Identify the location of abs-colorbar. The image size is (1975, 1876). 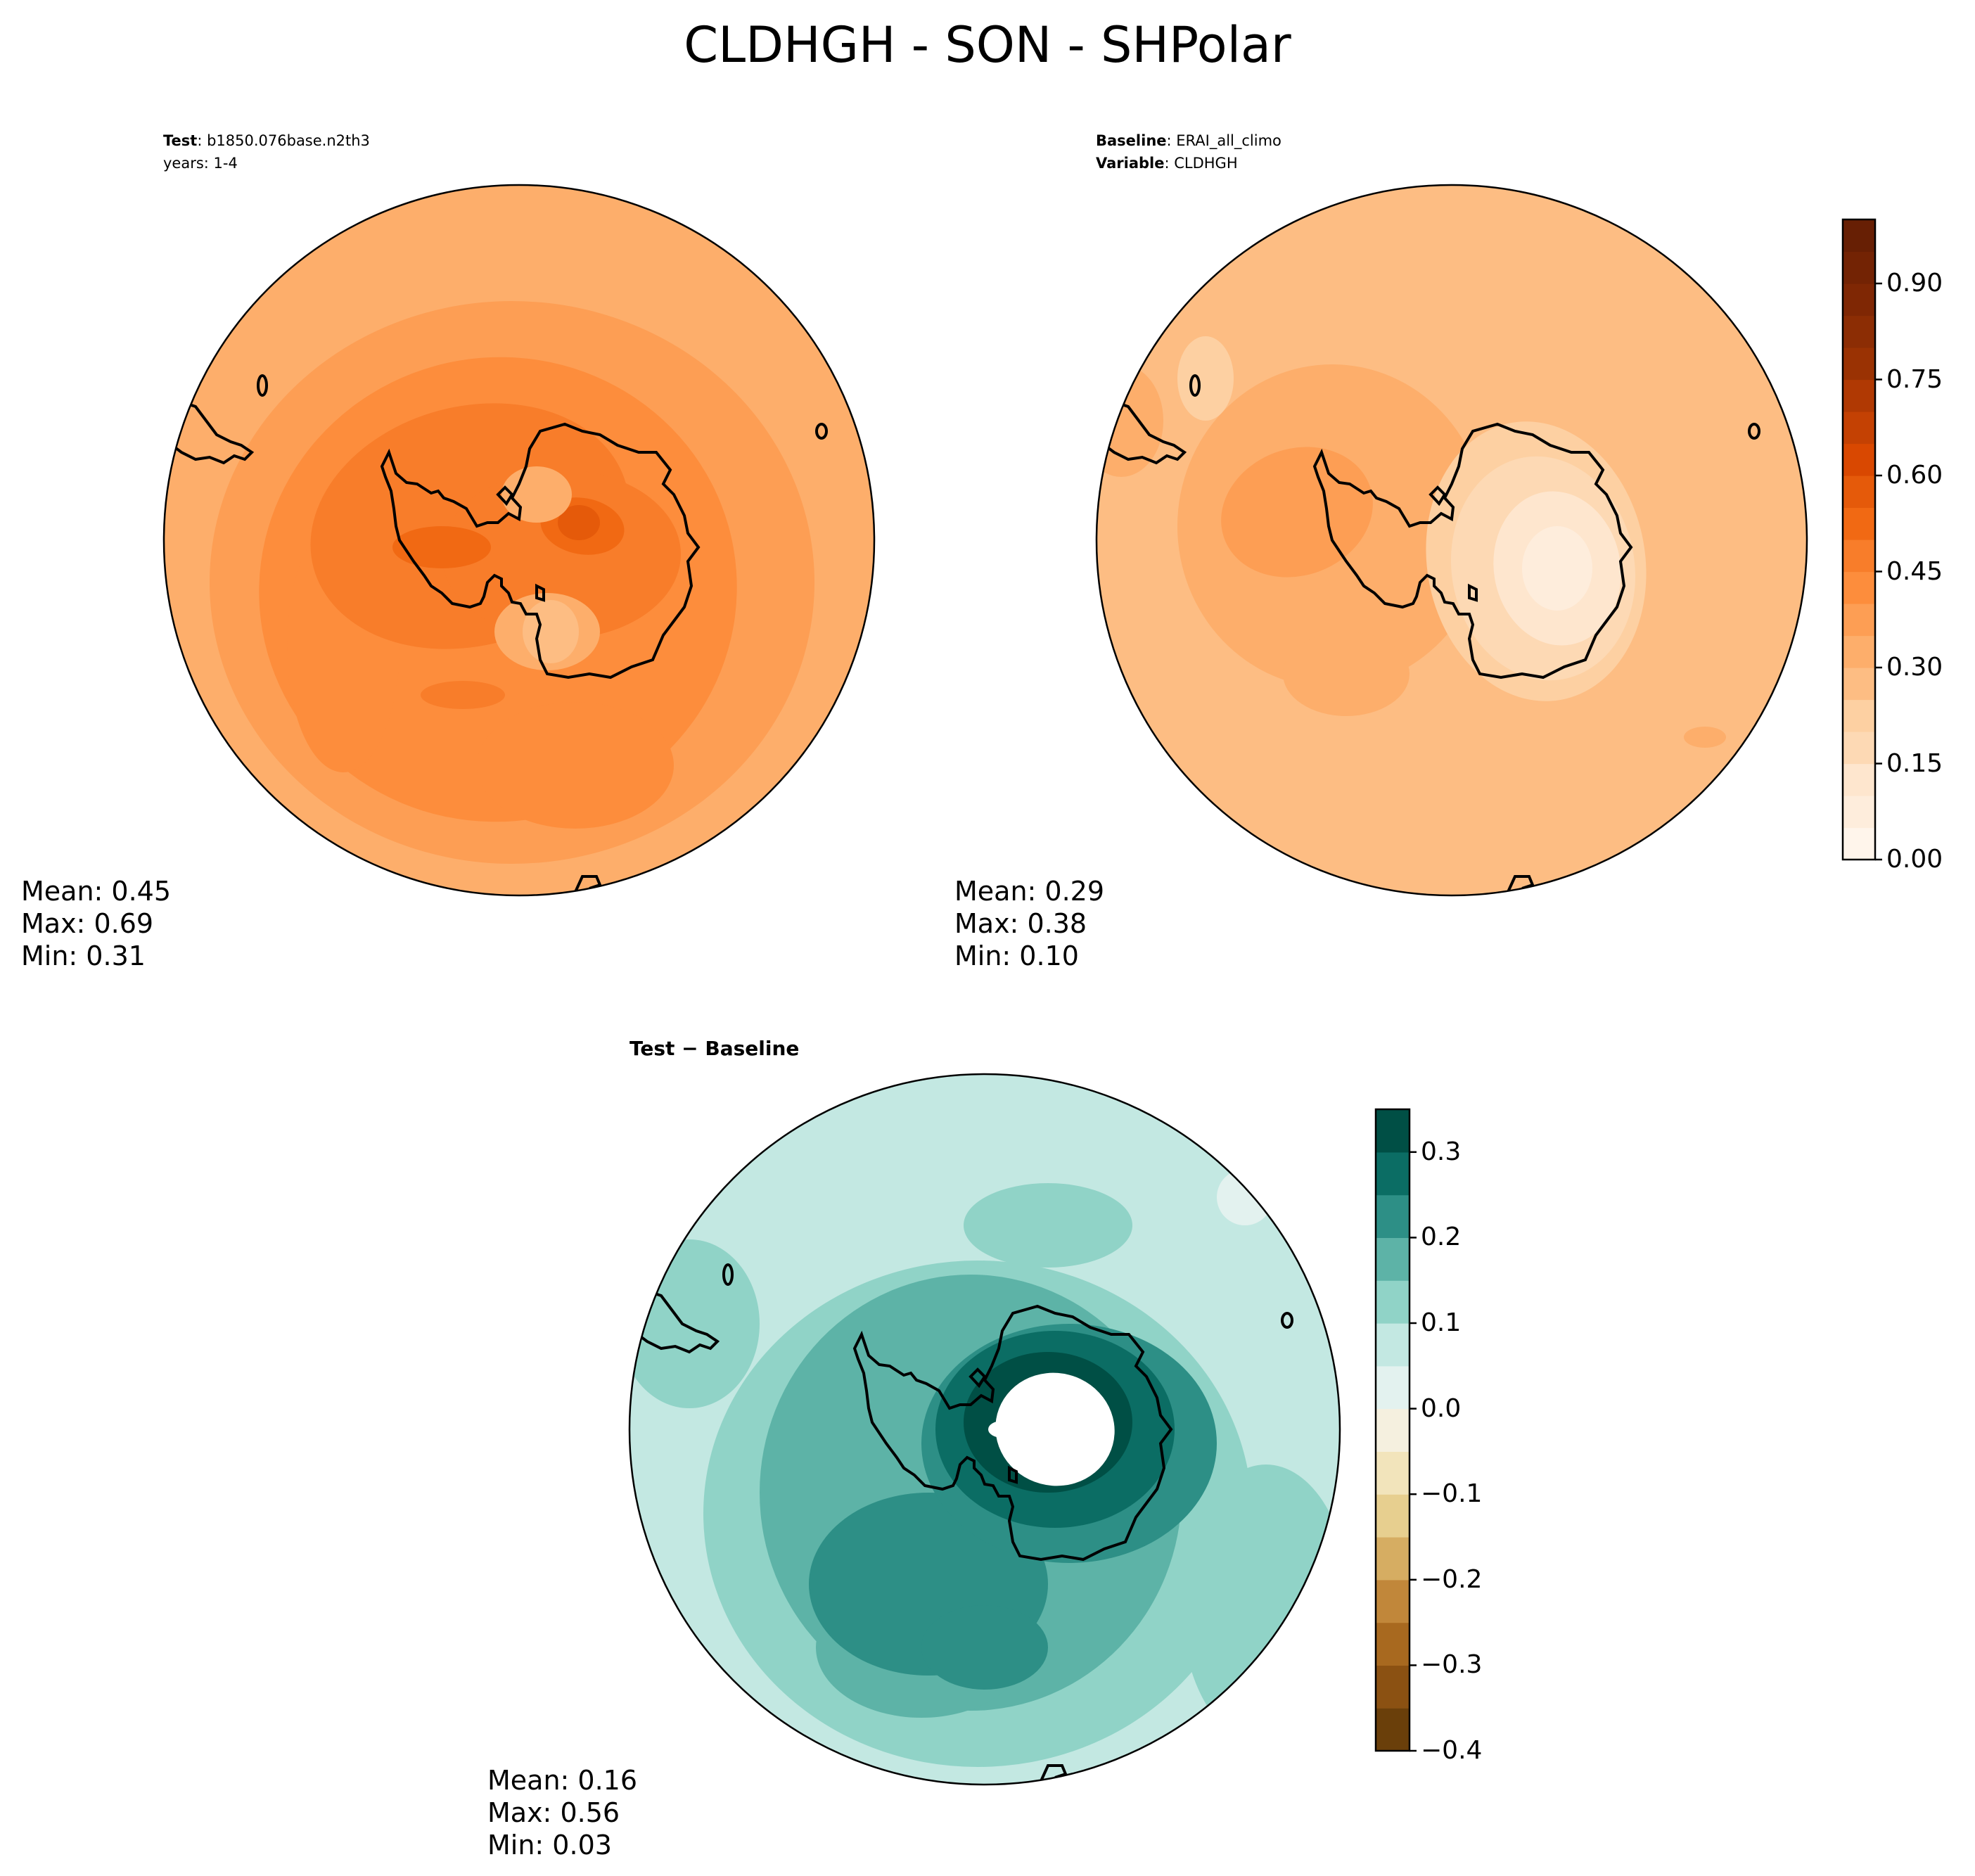
(1861, 539).